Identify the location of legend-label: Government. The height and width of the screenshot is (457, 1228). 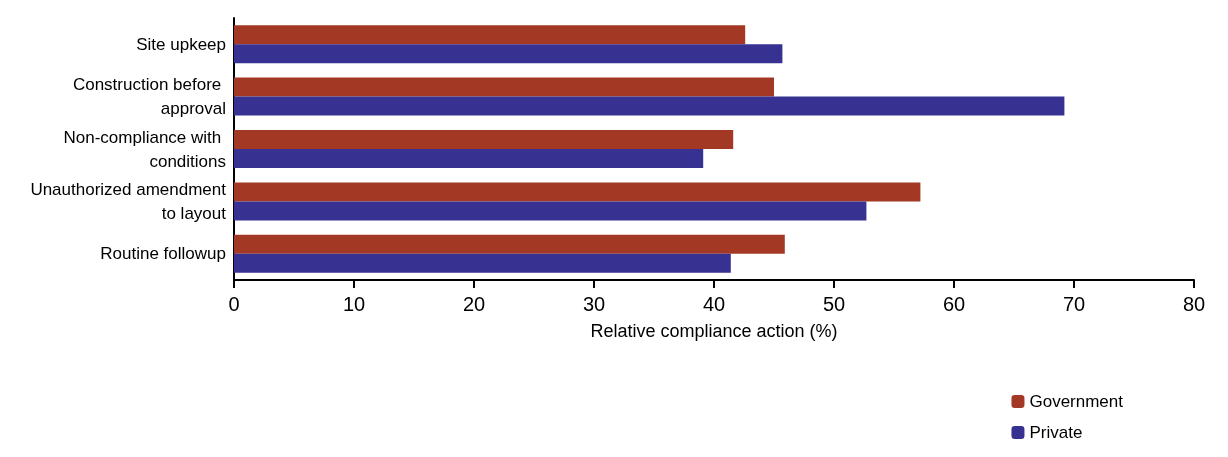
(1076, 401).